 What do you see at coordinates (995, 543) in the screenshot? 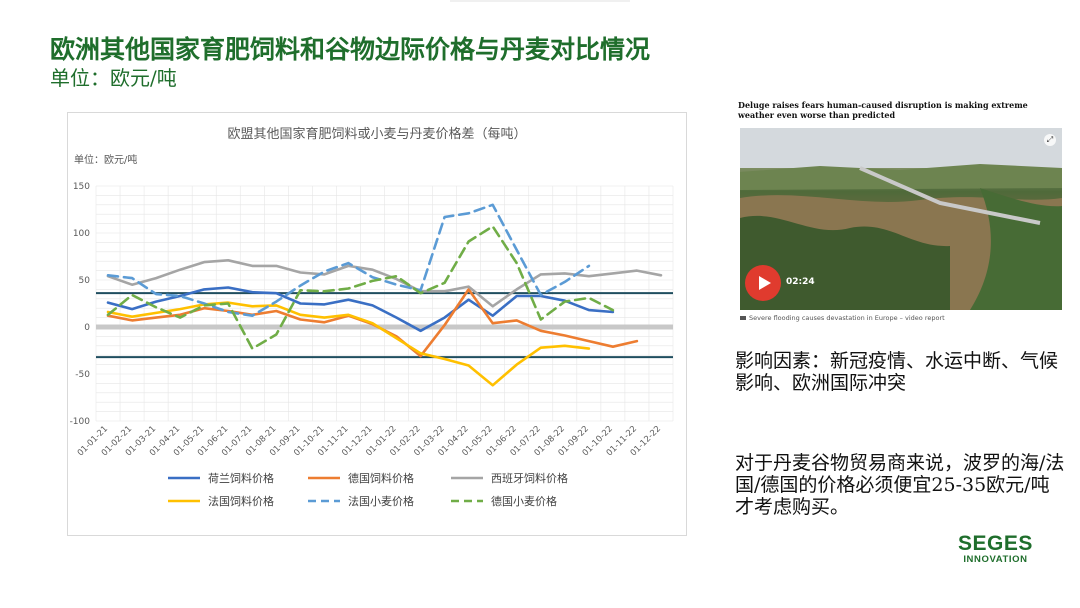
I see `logo-main-text: SEGES` at bounding box center [995, 543].